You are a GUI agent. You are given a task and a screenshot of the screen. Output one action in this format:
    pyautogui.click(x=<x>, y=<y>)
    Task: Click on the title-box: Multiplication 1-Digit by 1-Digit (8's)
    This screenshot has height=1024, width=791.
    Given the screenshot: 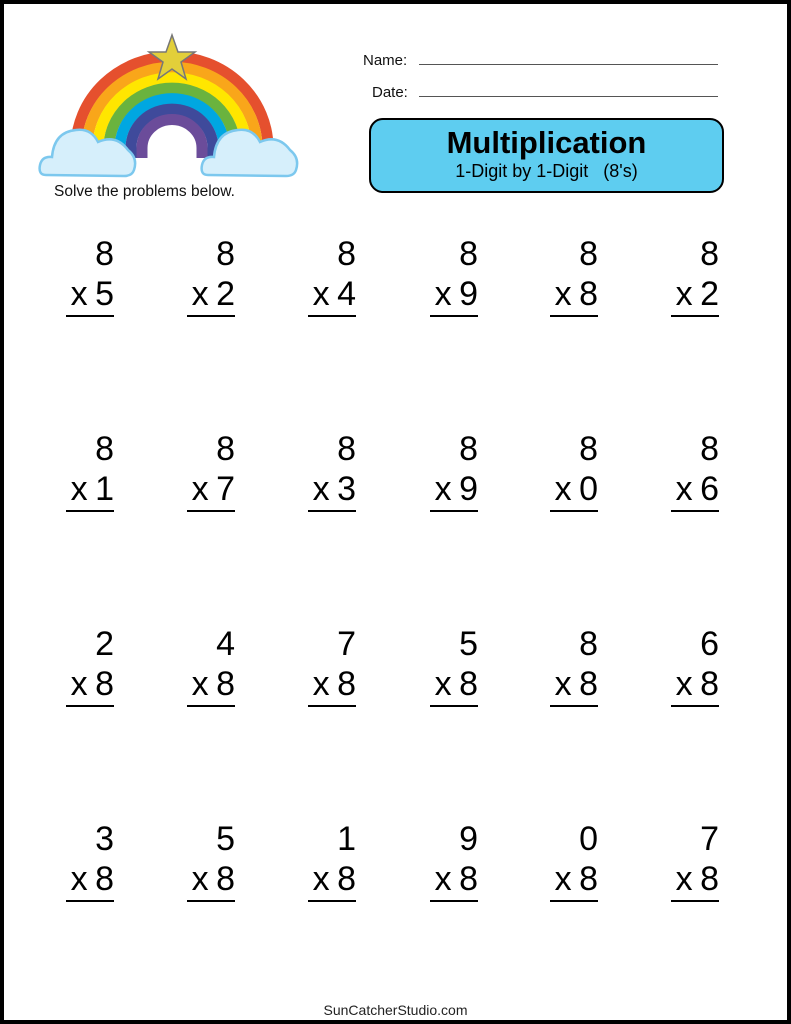 What is the action you would take?
    pyautogui.click(x=546, y=155)
    